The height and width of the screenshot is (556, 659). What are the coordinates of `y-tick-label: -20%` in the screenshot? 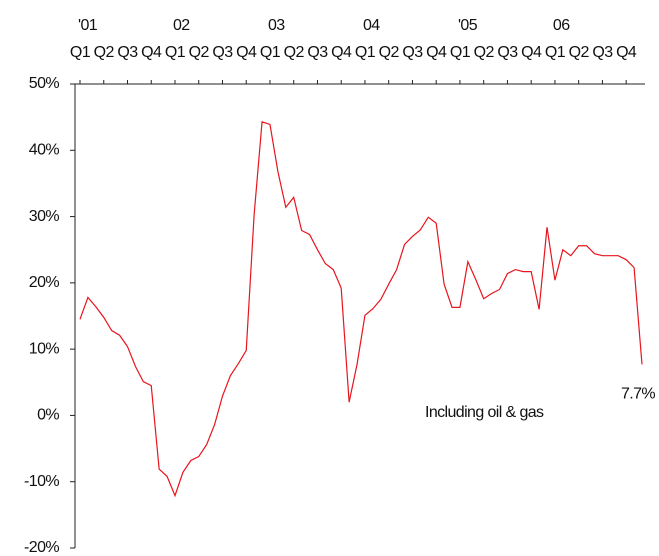 It's located at (41, 547).